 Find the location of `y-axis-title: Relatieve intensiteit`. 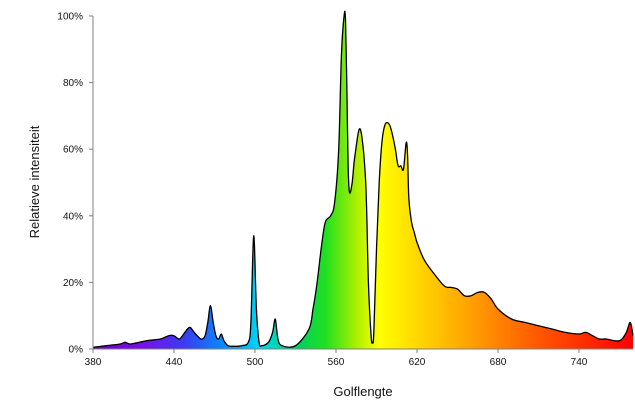

y-axis-title: Relatieve intensiteit is located at coordinates (34, 181).